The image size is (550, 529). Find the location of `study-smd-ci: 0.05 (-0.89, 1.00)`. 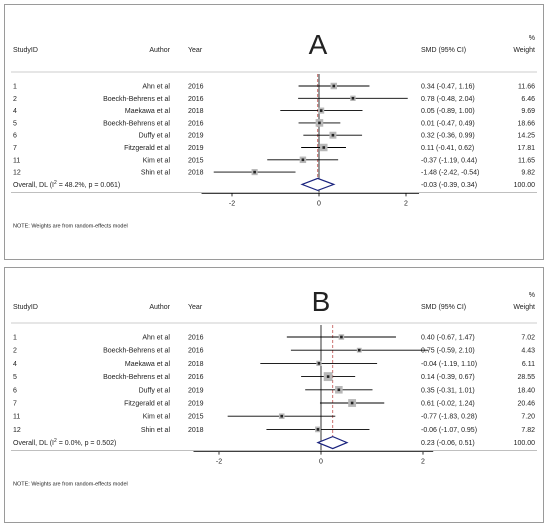

study-smd-ci: 0.05 (-0.89, 1.00) is located at coordinates (448, 111).